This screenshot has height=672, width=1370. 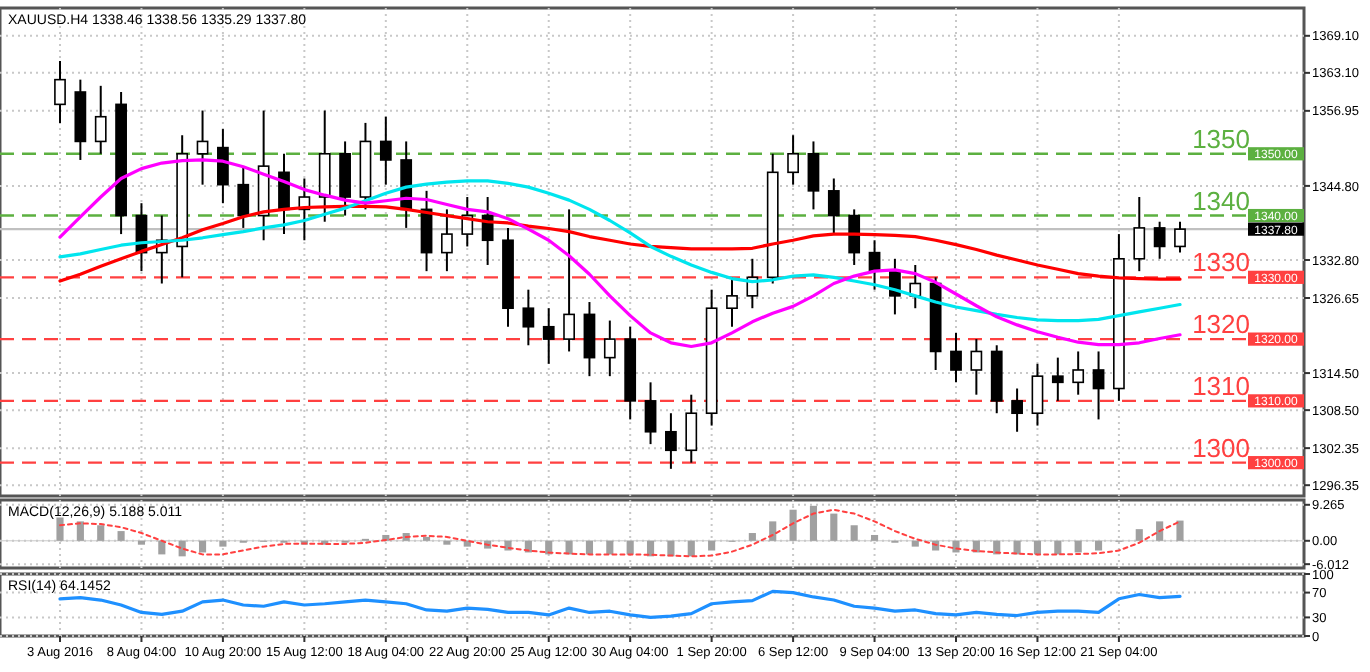 What do you see at coordinates (620, 604) in the screenshot?
I see `line-series` at bounding box center [620, 604].